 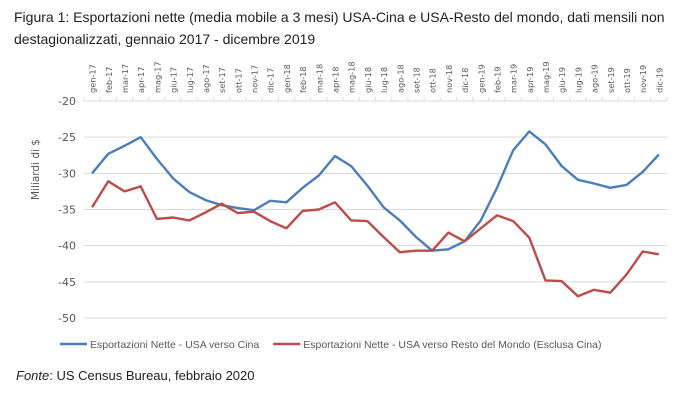 I want to click on x-tick-label: ago-19, so click(x=595, y=78).